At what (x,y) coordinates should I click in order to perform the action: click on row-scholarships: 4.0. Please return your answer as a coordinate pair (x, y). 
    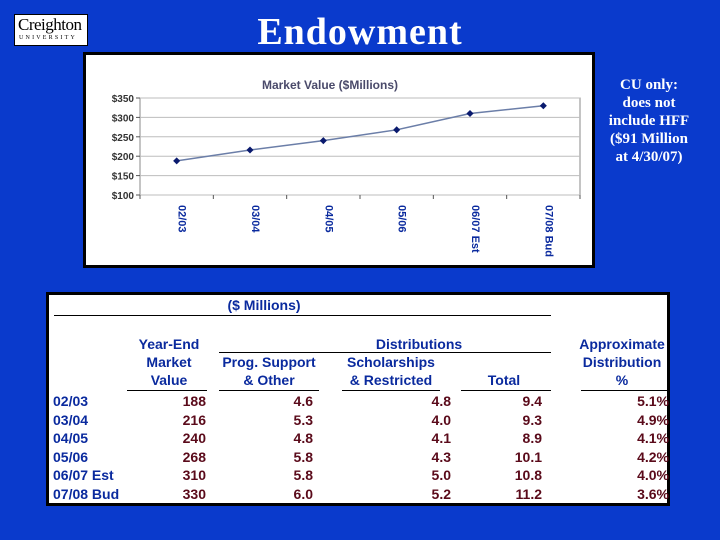
    Looking at the image, I should click on (441, 419).